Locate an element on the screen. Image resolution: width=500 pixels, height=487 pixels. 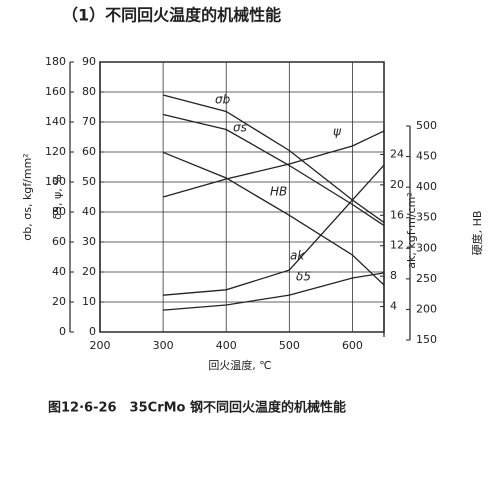
y-tick-label: 100 is located at coordinates (55, 181).